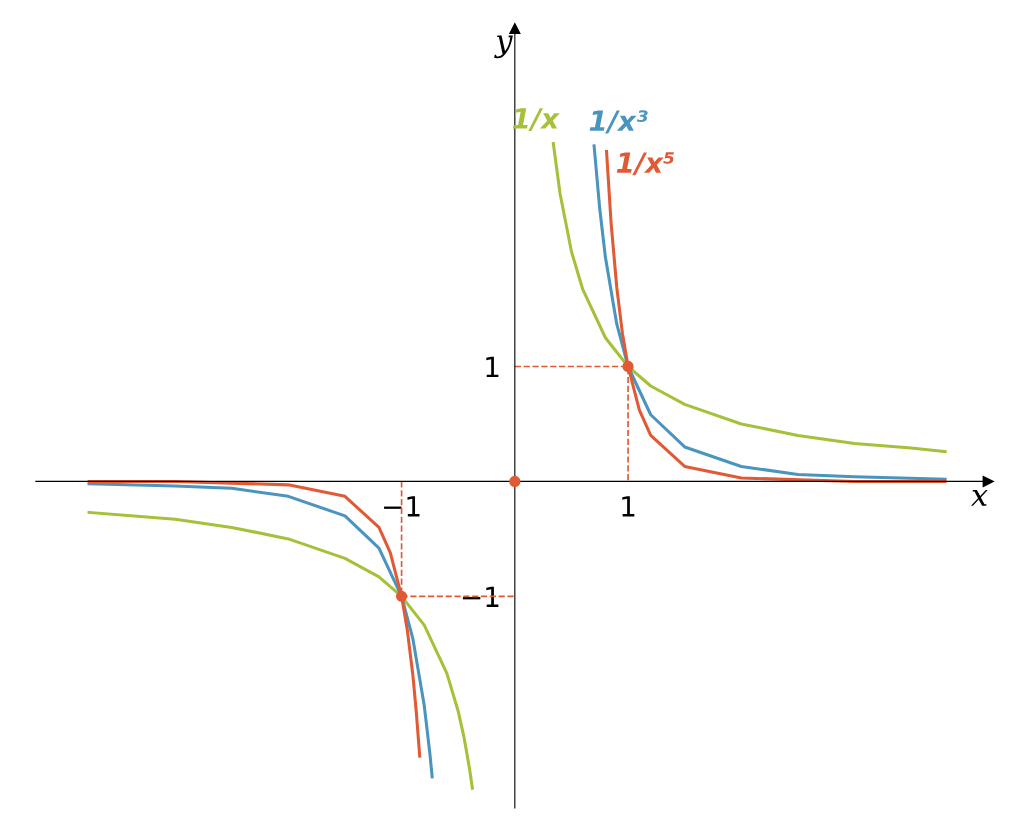  I want to click on x-axis-title: x, so click(979, 497).